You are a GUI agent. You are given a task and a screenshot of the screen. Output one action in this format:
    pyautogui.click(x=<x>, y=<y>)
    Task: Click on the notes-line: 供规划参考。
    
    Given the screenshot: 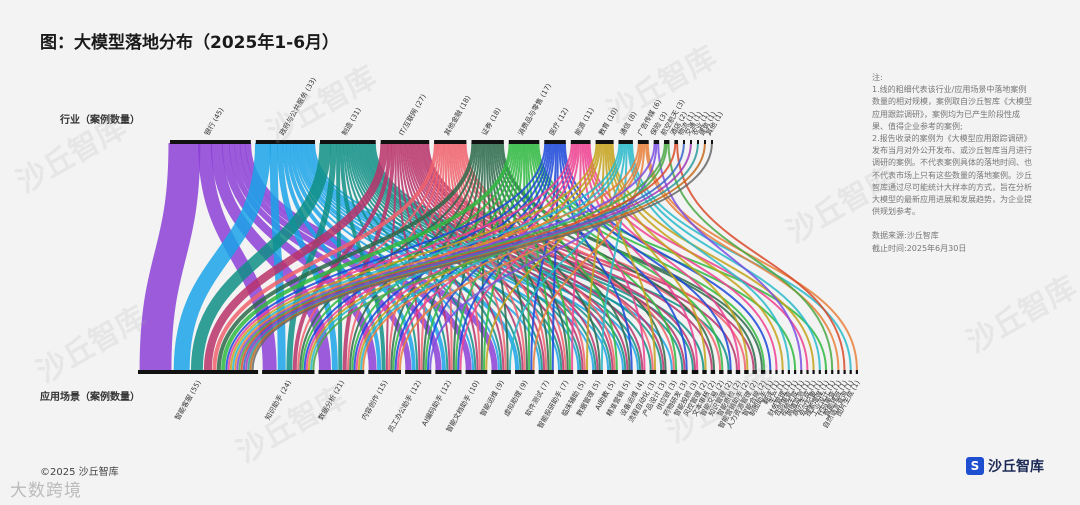 What is the action you would take?
    pyautogui.click(x=896, y=212)
    